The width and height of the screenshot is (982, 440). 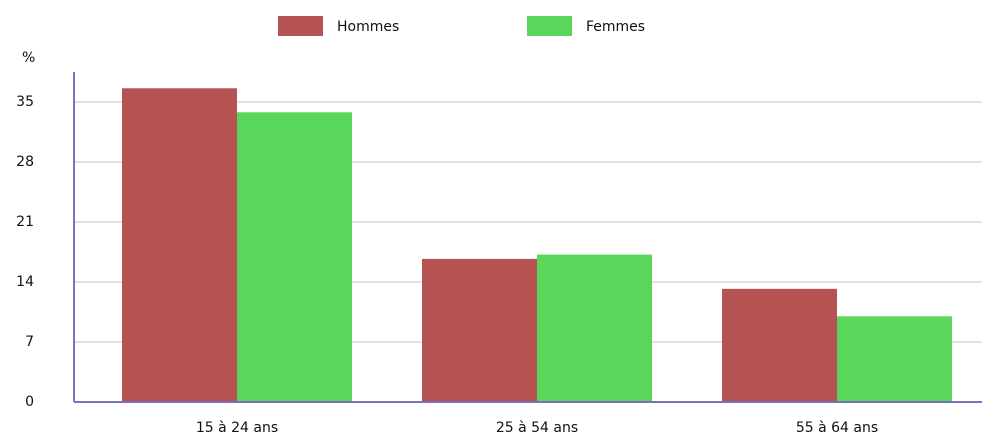 What do you see at coordinates (29, 402) in the screenshot?
I see `y-tick-label: 0` at bounding box center [29, 402].